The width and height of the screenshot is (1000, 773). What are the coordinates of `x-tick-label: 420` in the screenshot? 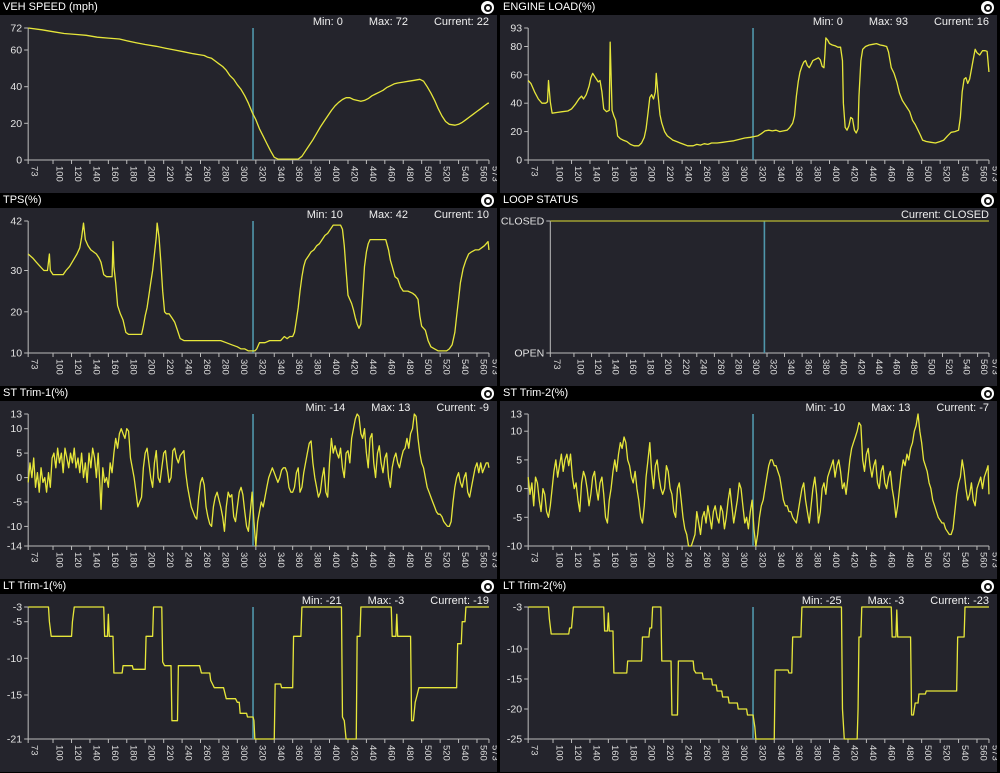 It's located at (854, 174).